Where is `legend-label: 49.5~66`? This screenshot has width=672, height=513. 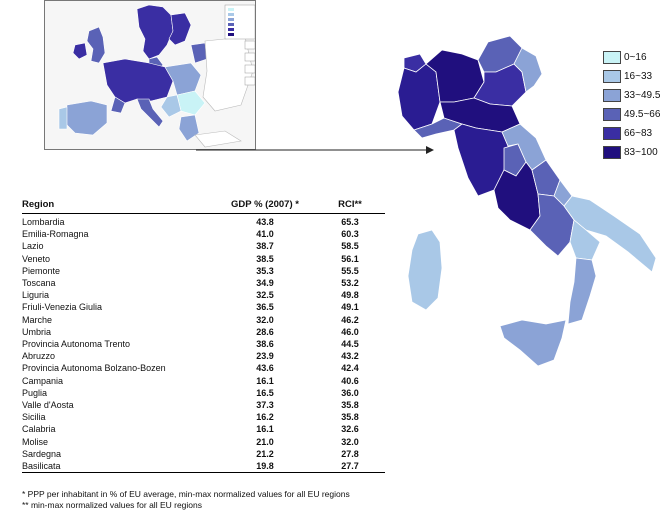 legend-label: 49.5~66 is located at coordinates (642, 114).